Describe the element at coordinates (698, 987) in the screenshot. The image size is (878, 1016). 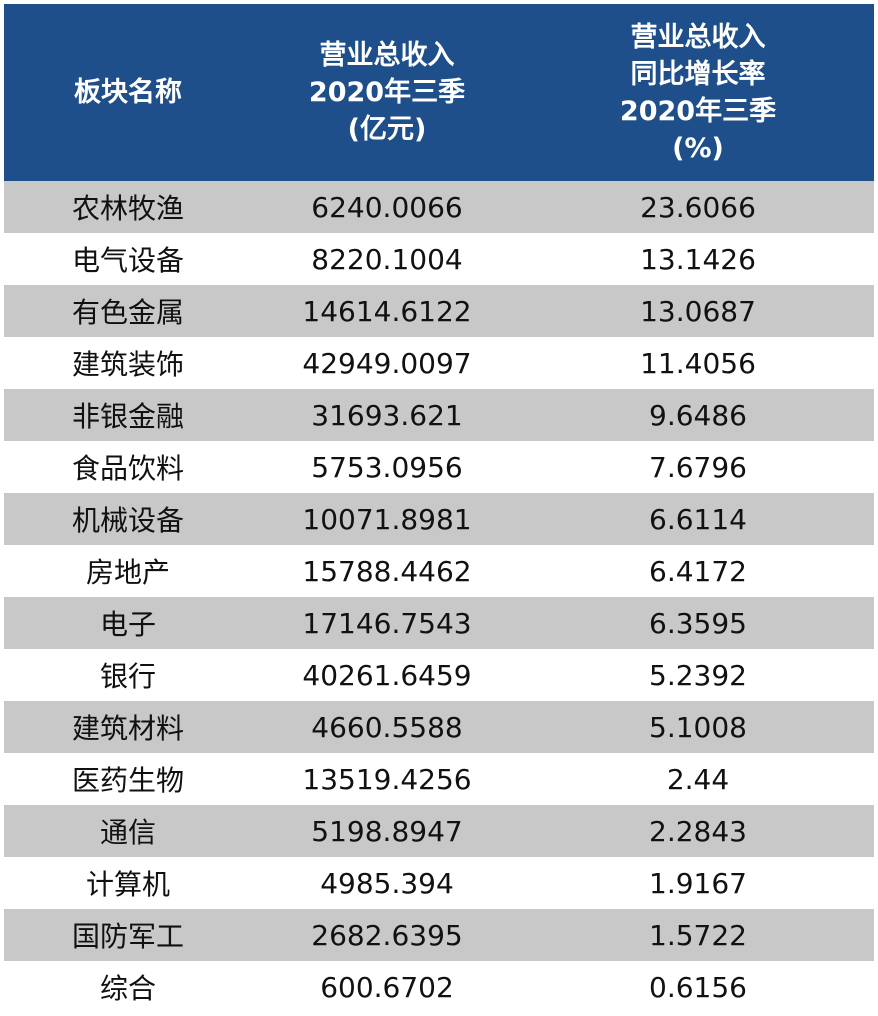
I see `growth-cell: 0.6156` at that location.